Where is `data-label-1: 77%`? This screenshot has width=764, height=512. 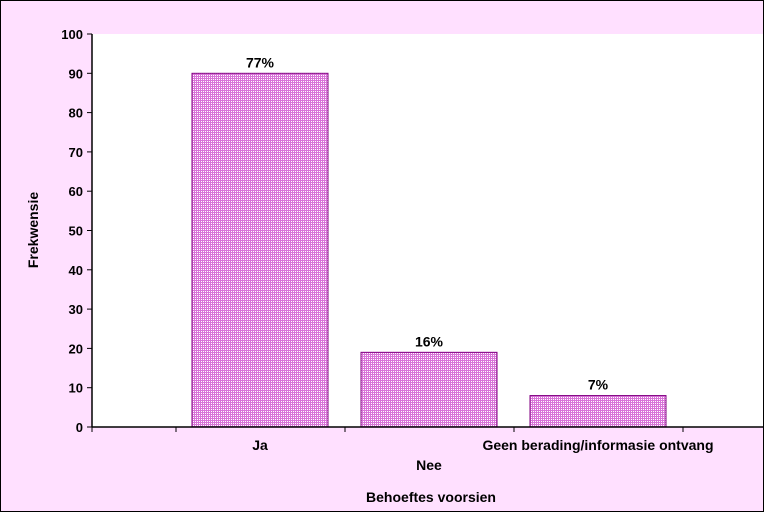 data-label-1: 77% is located at coordinates (260, 62).